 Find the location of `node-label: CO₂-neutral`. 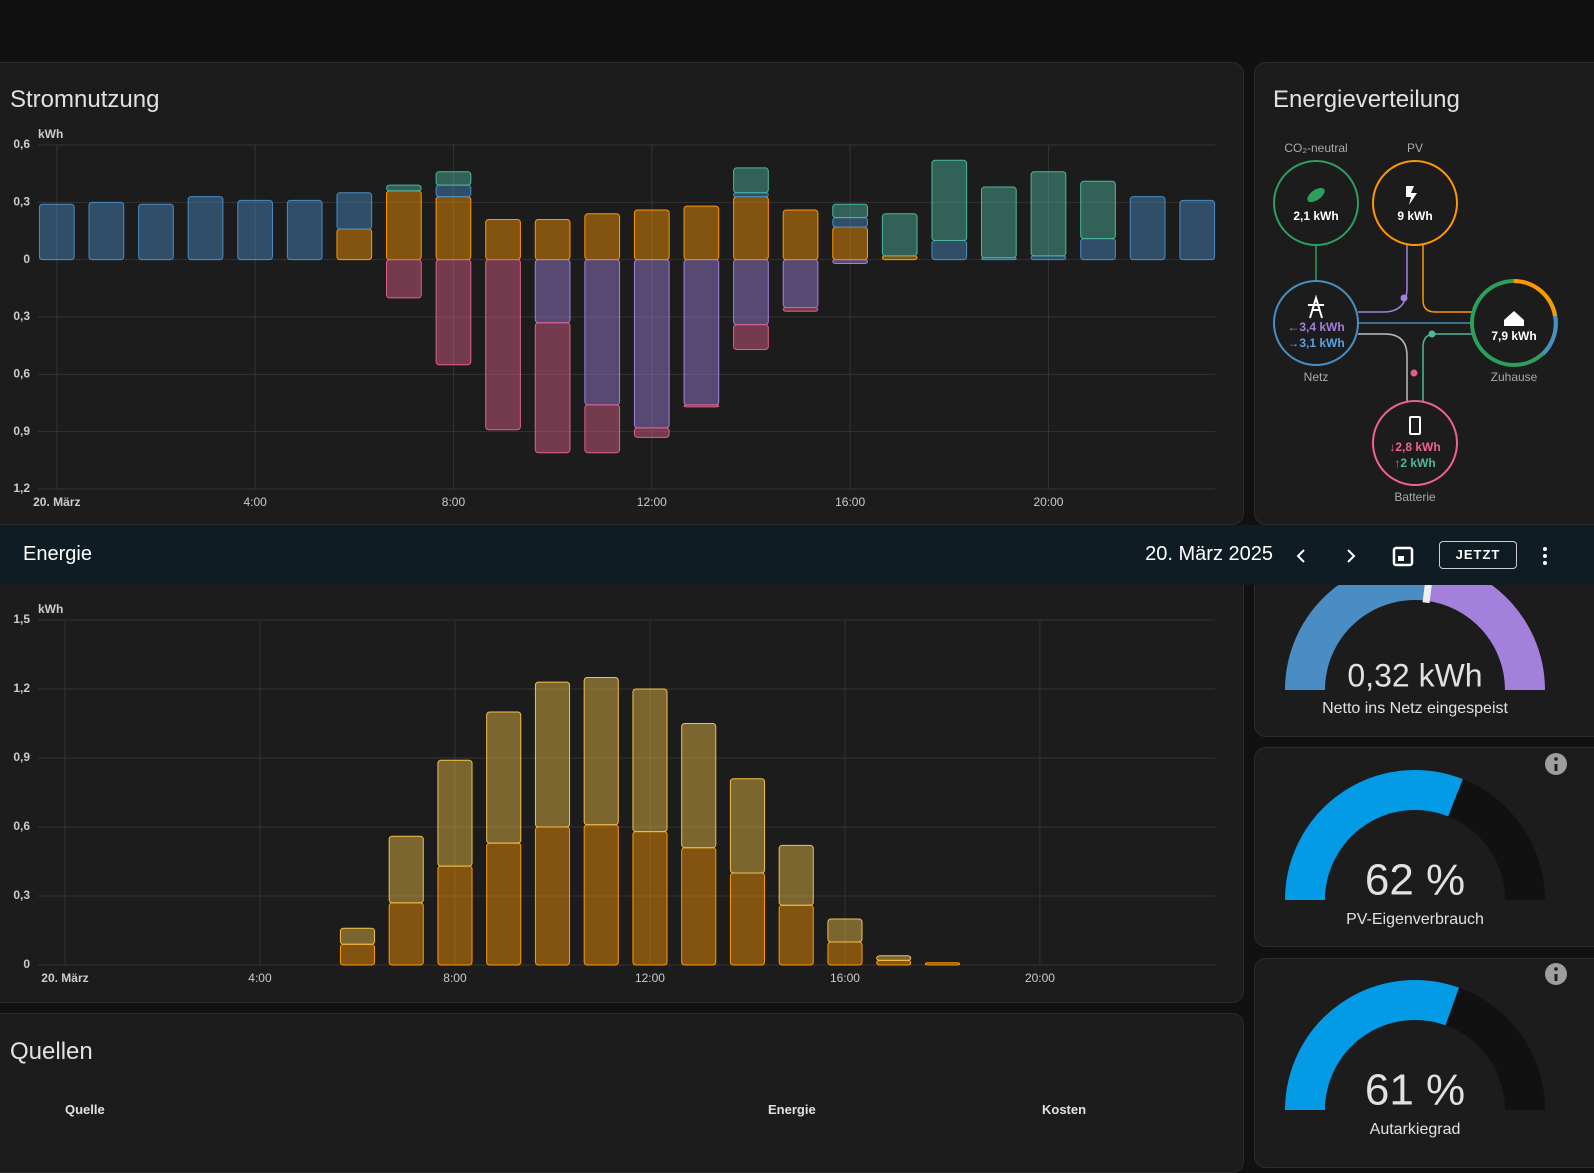

node-label: CO₂-neutral is located at coordinates (1315, 148).